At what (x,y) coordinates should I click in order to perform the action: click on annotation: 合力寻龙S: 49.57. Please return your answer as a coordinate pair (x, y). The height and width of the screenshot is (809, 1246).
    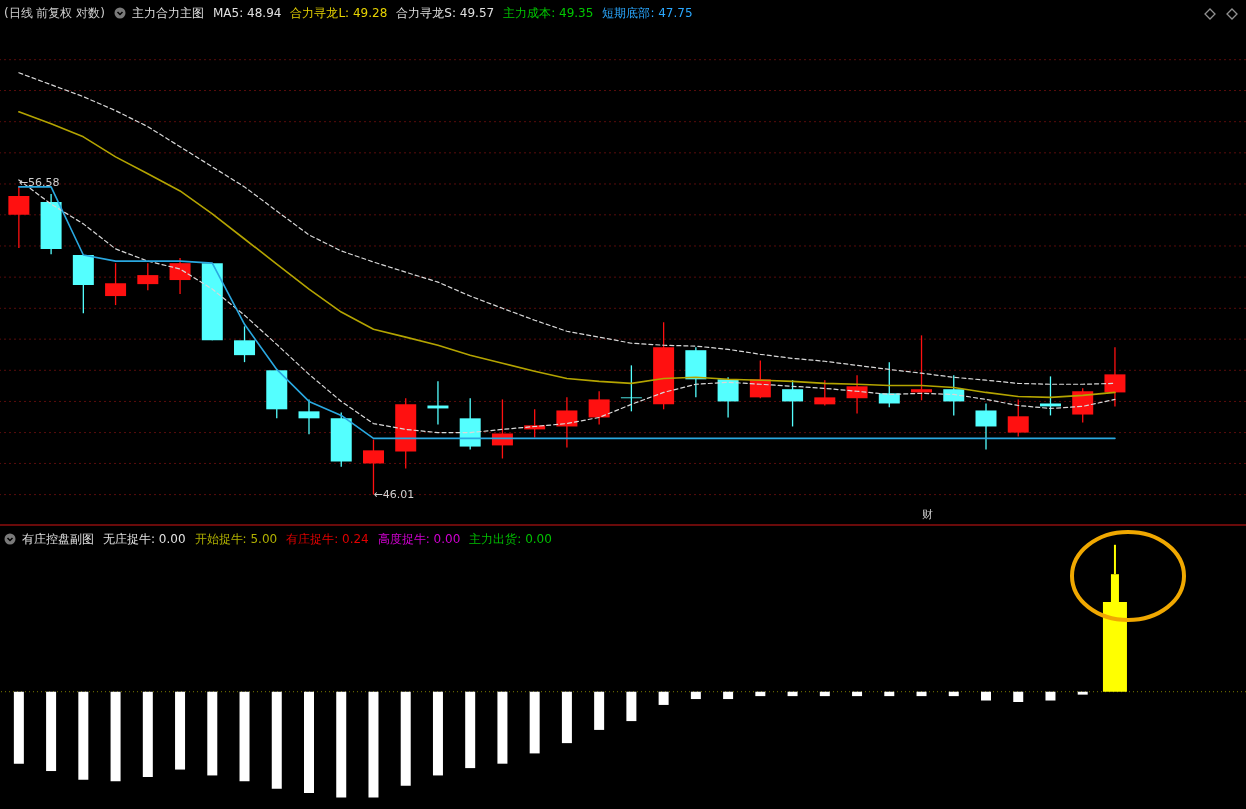
    Looking at the image, I should click on (445, 13).